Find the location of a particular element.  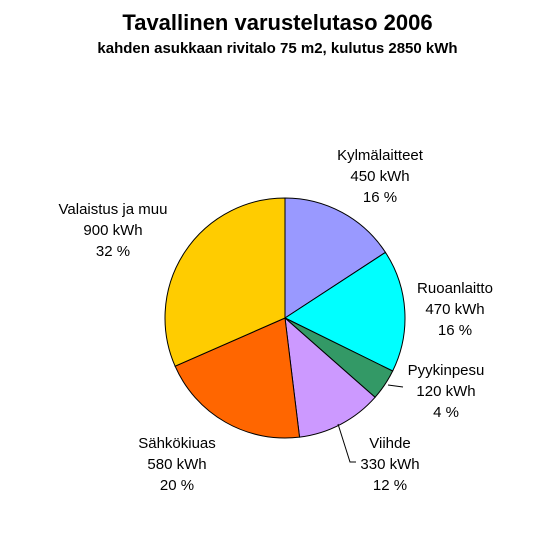

leader-line-viihde is located at coordinates (346, 443).